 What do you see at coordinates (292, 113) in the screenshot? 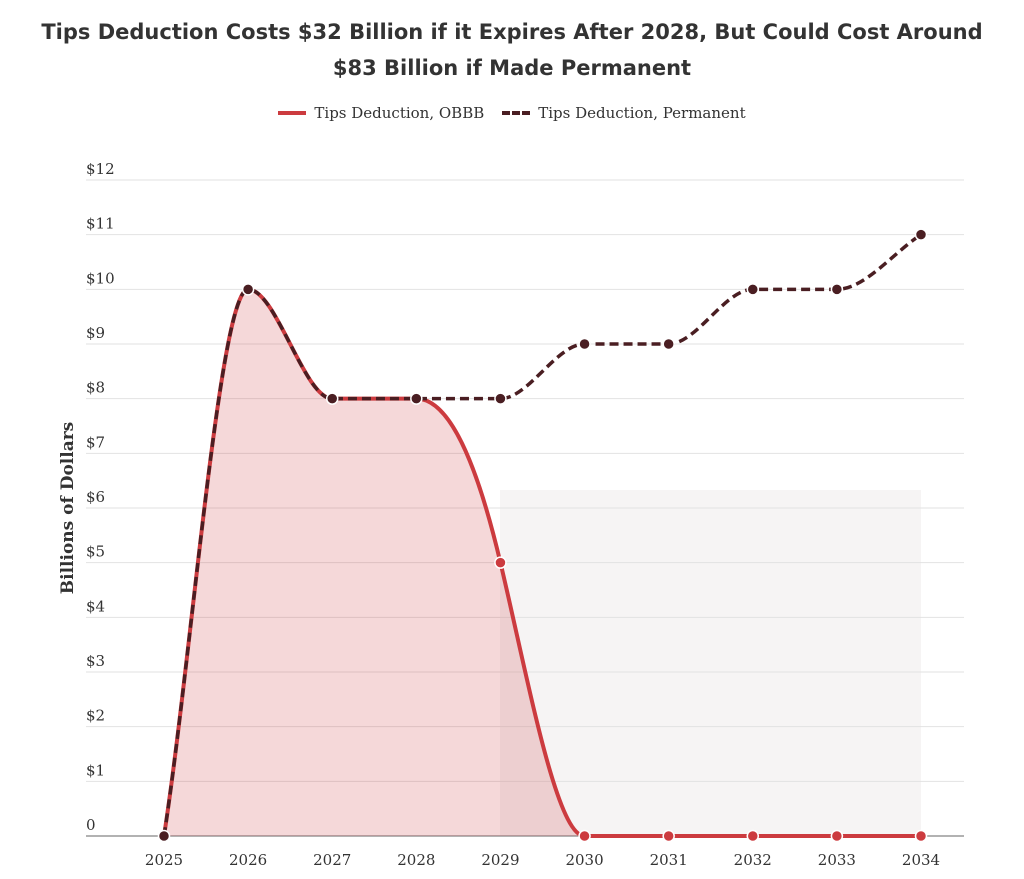
I see `legend-swatch-solid` at bounding box center [292, 113].